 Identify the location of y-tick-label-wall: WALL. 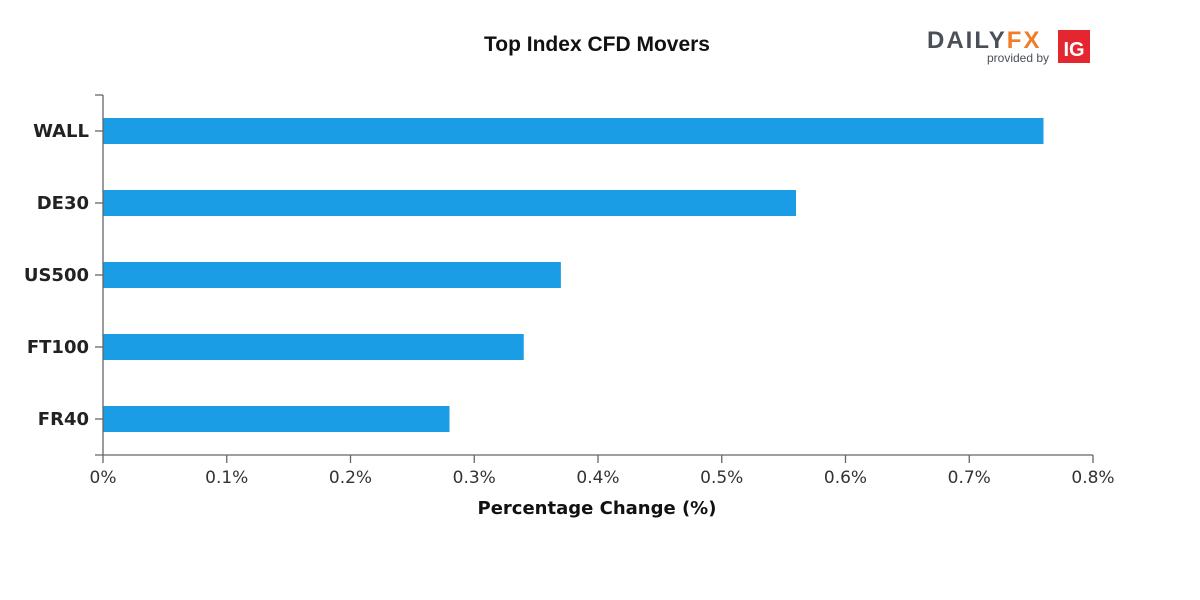
(61, 131).